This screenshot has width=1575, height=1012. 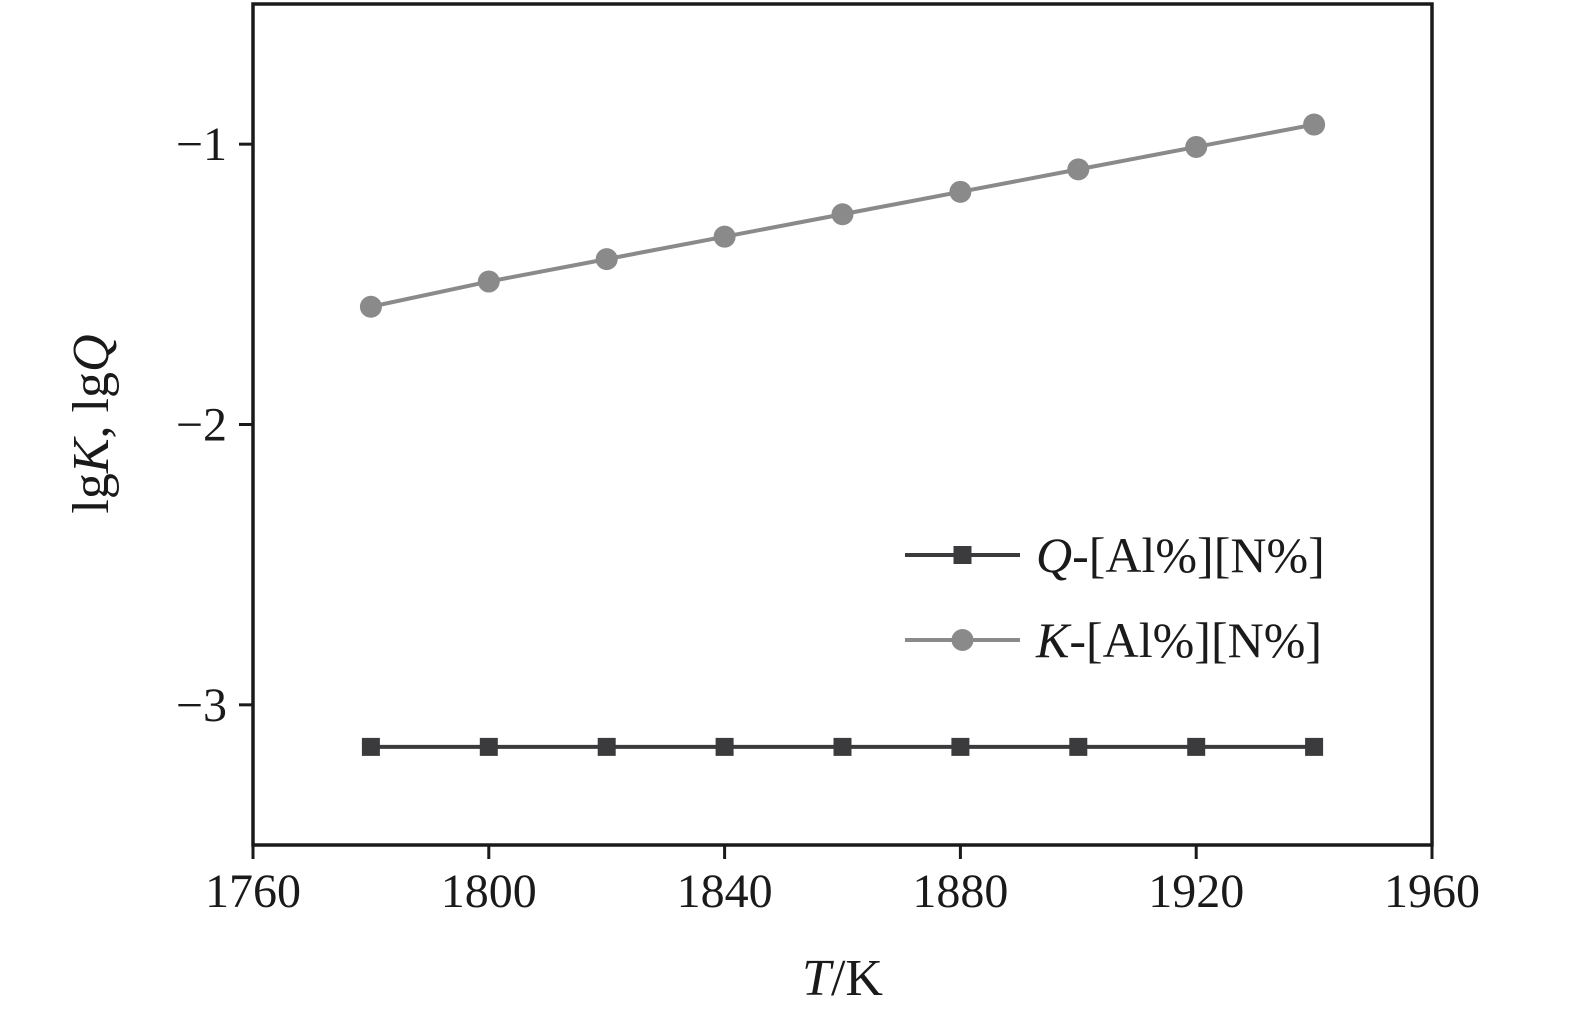 I want to click on legend-label: Q-[Al%][N%], so click(x=1180, y=555).